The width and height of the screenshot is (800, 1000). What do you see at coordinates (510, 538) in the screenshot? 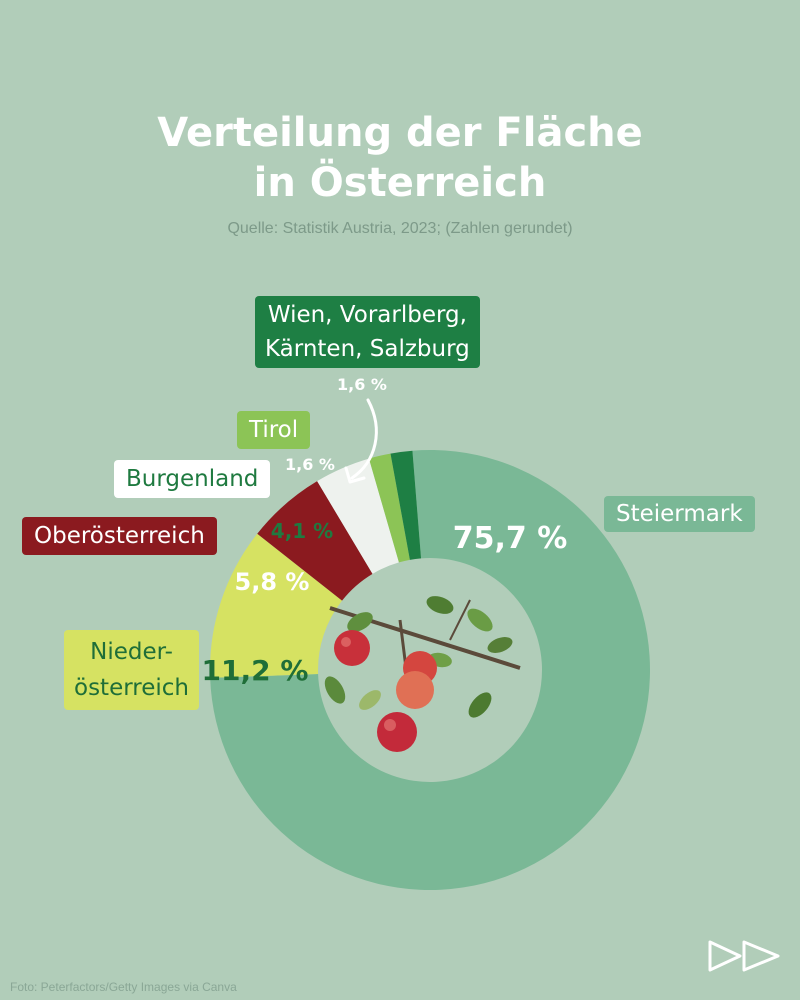
I see `slice-label-steiermark: 75,7 %` at bounding box center [510, 538].